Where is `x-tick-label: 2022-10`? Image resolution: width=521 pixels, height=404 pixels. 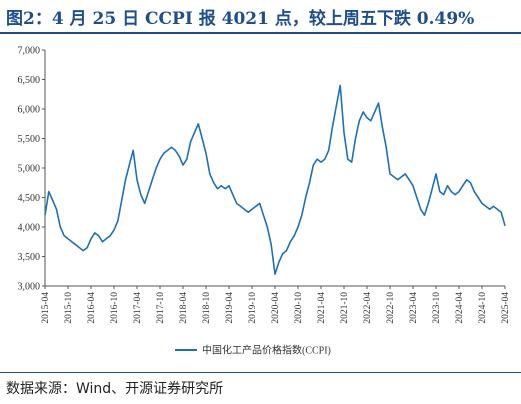
x-tick-label: 2022-10 is located at coordinates (391, 308).